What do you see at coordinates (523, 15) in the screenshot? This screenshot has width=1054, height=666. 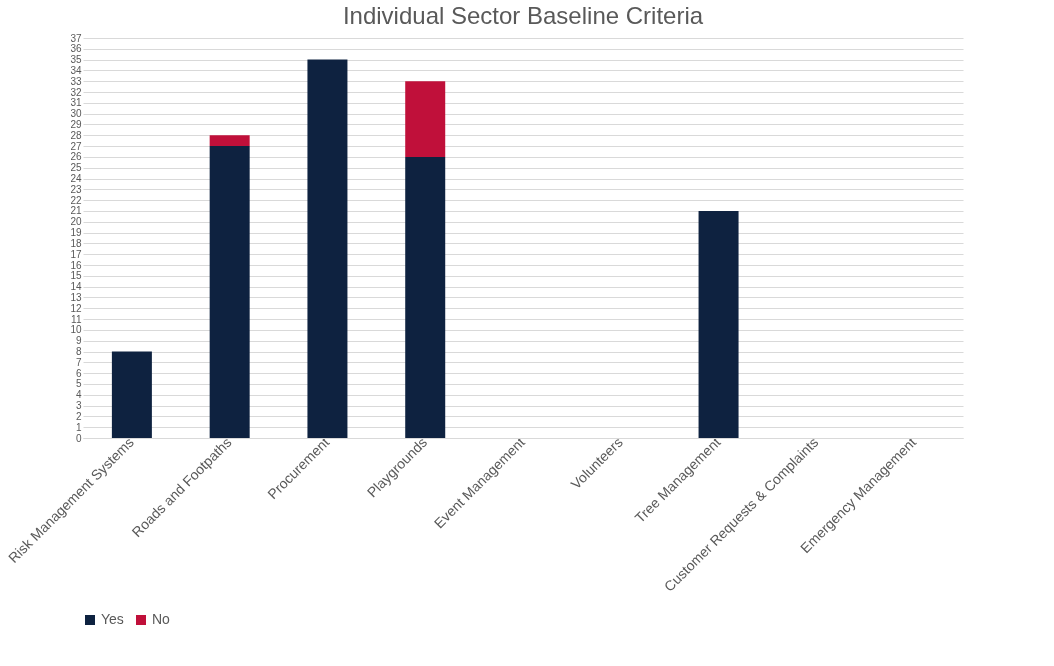 I see `chart-title: Individual Sector Baseline Criteria` at bounding box center [523, 15].